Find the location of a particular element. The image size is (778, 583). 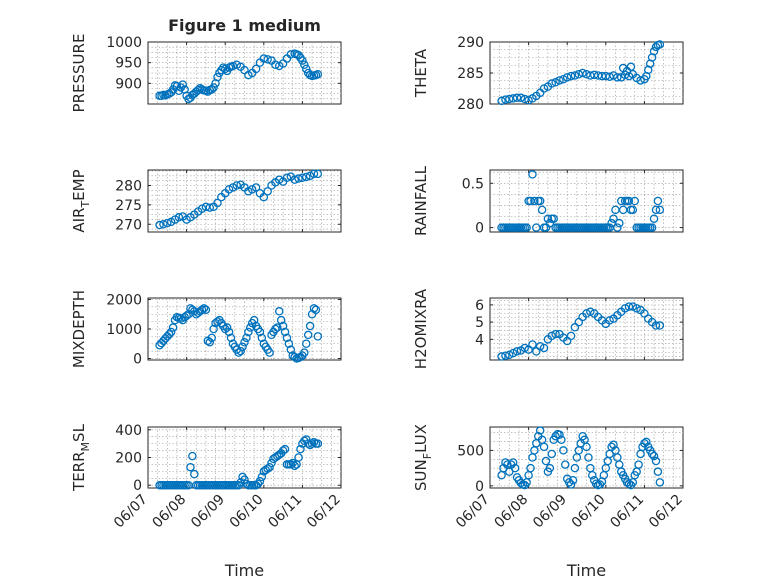

y-tick-label: 900 is located at coordinates (128, 84).